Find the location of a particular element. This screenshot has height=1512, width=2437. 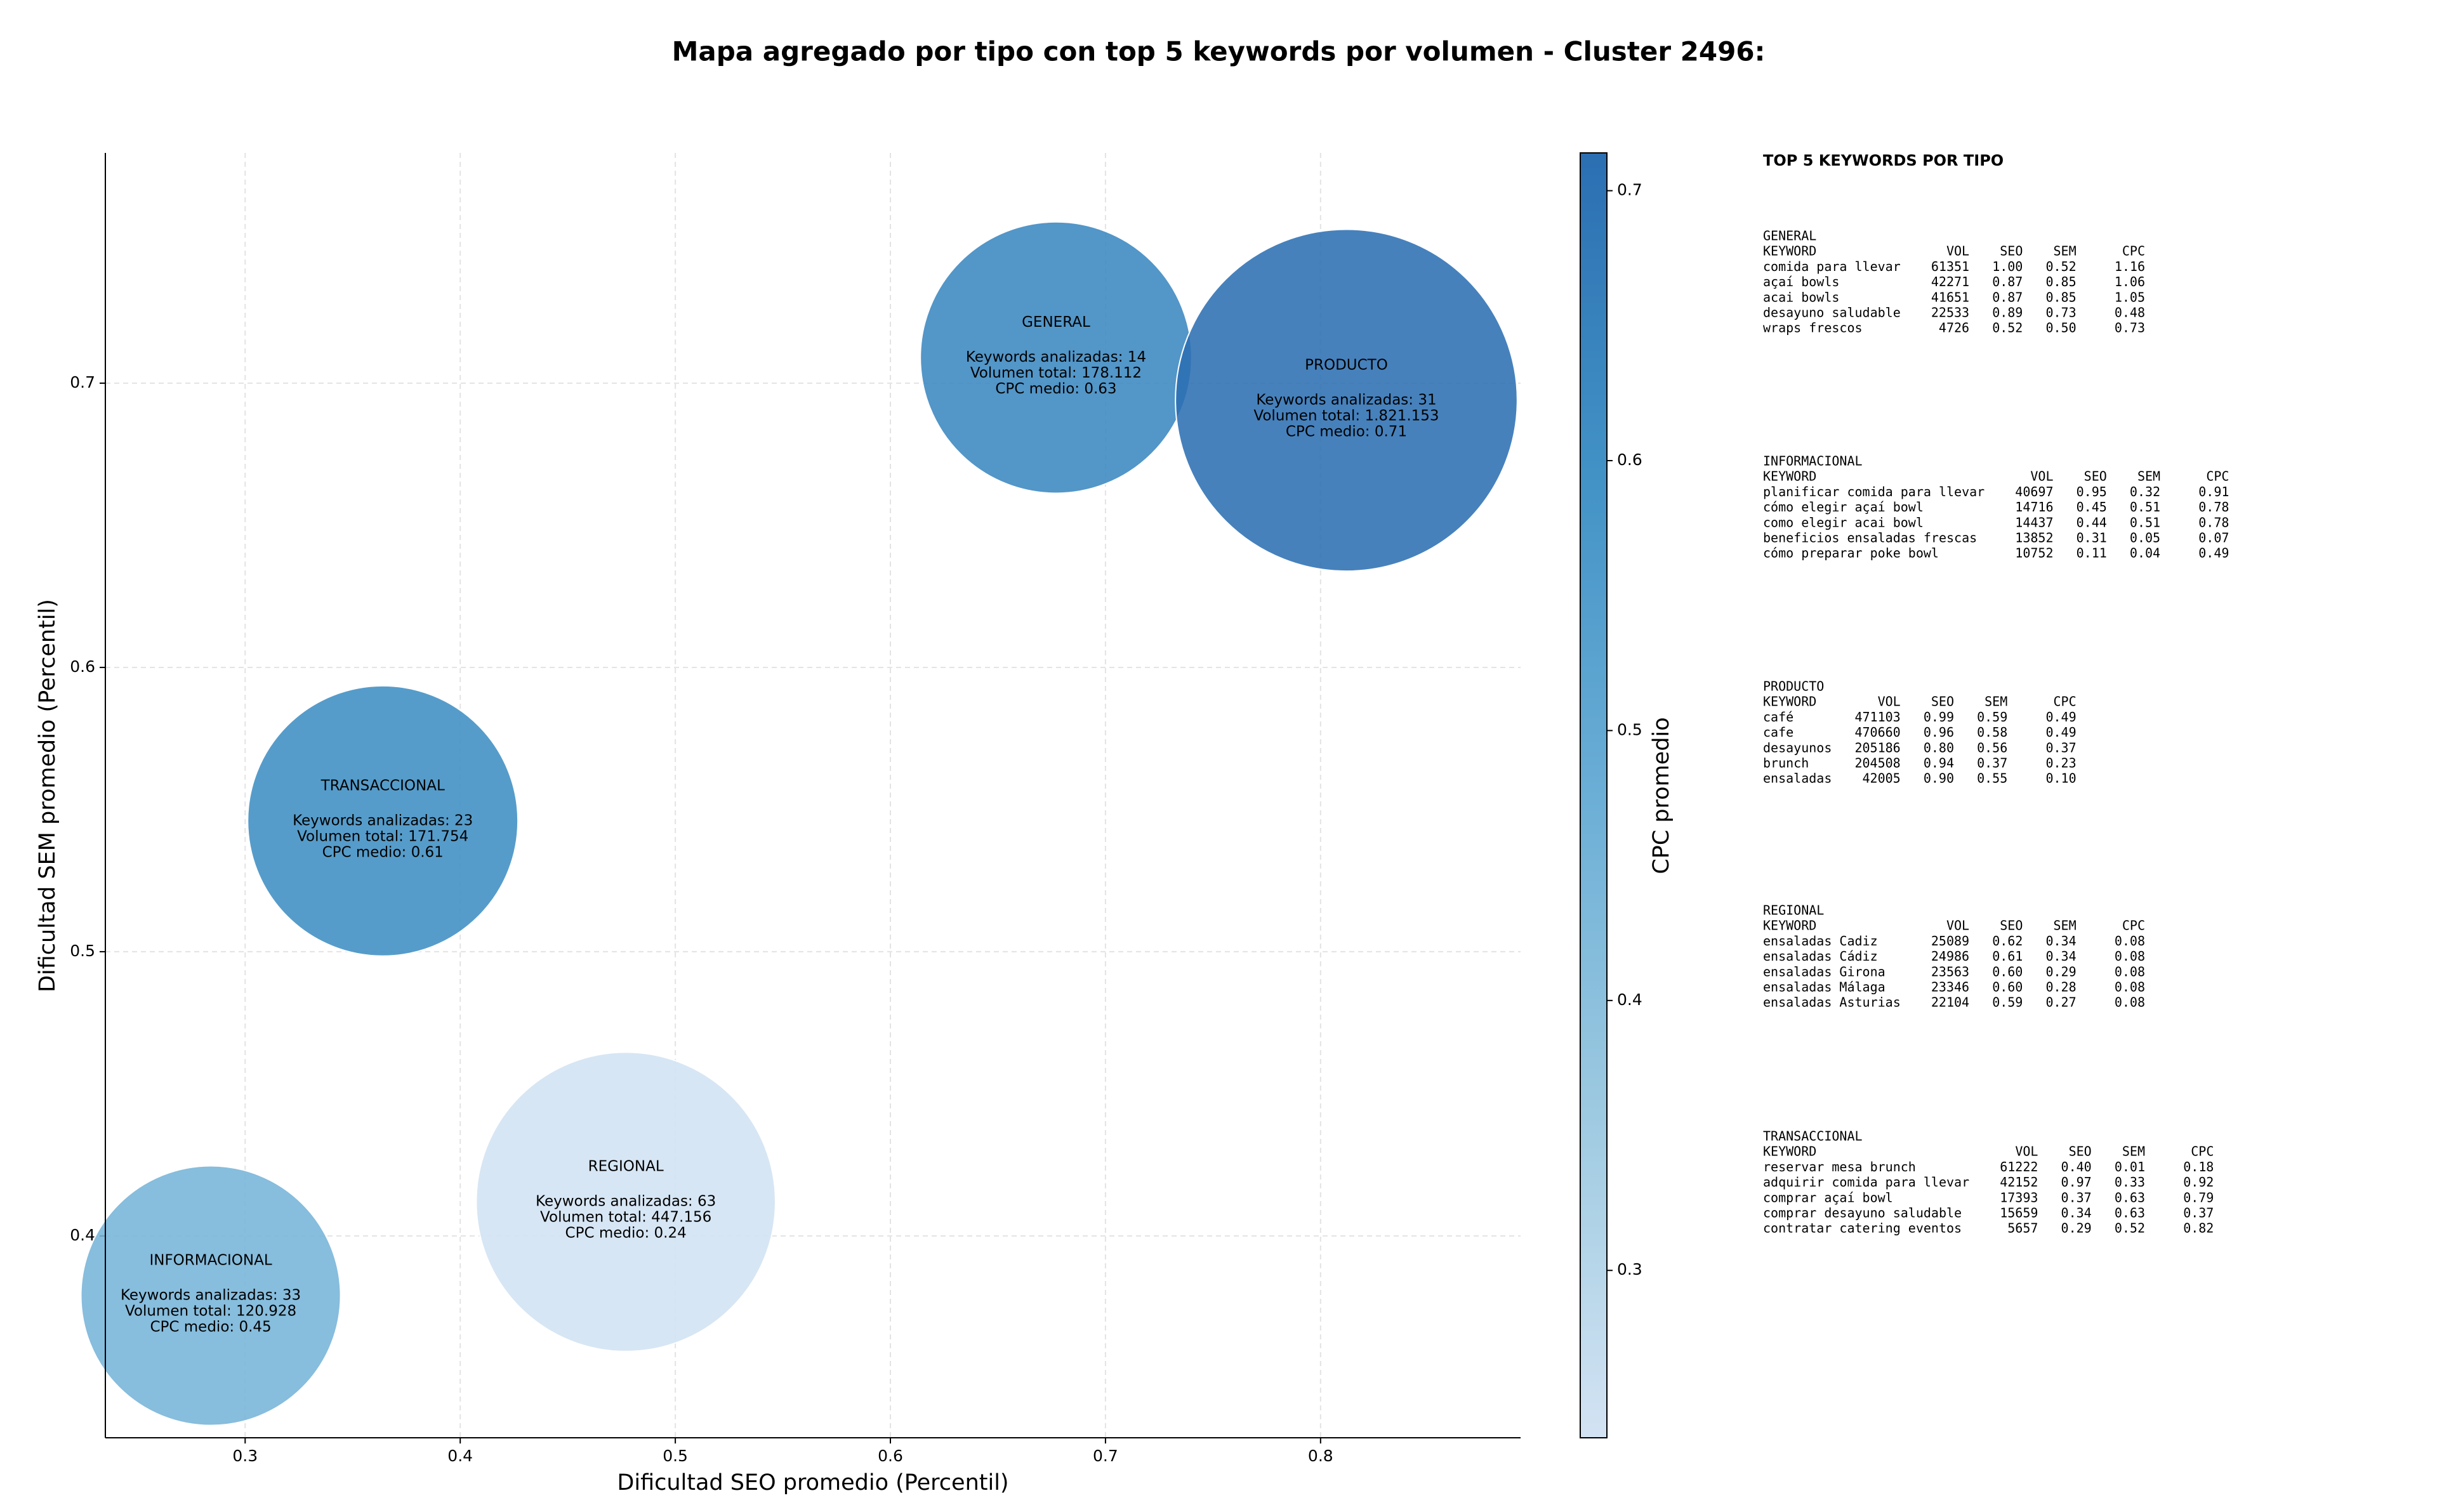

table-cell: 1.05 is located at coordinates (2130, 297).